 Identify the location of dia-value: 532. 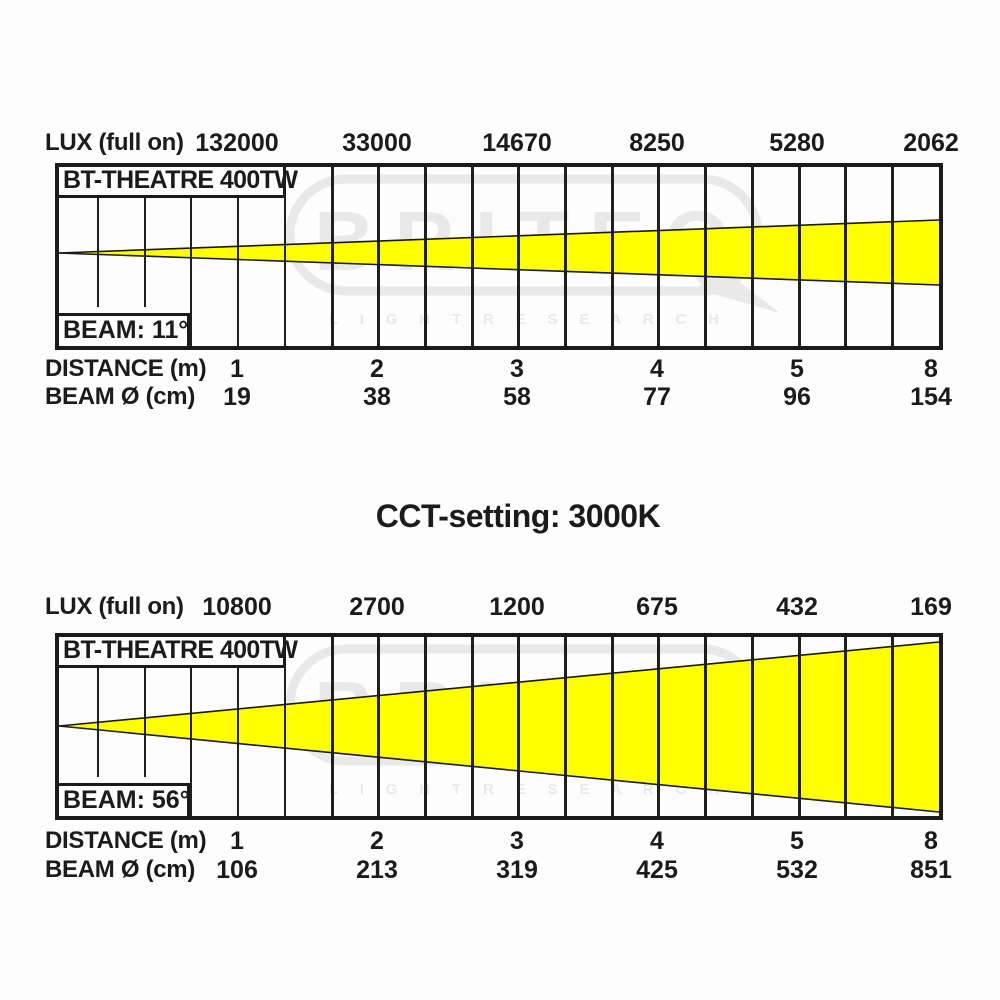
(797, 870).